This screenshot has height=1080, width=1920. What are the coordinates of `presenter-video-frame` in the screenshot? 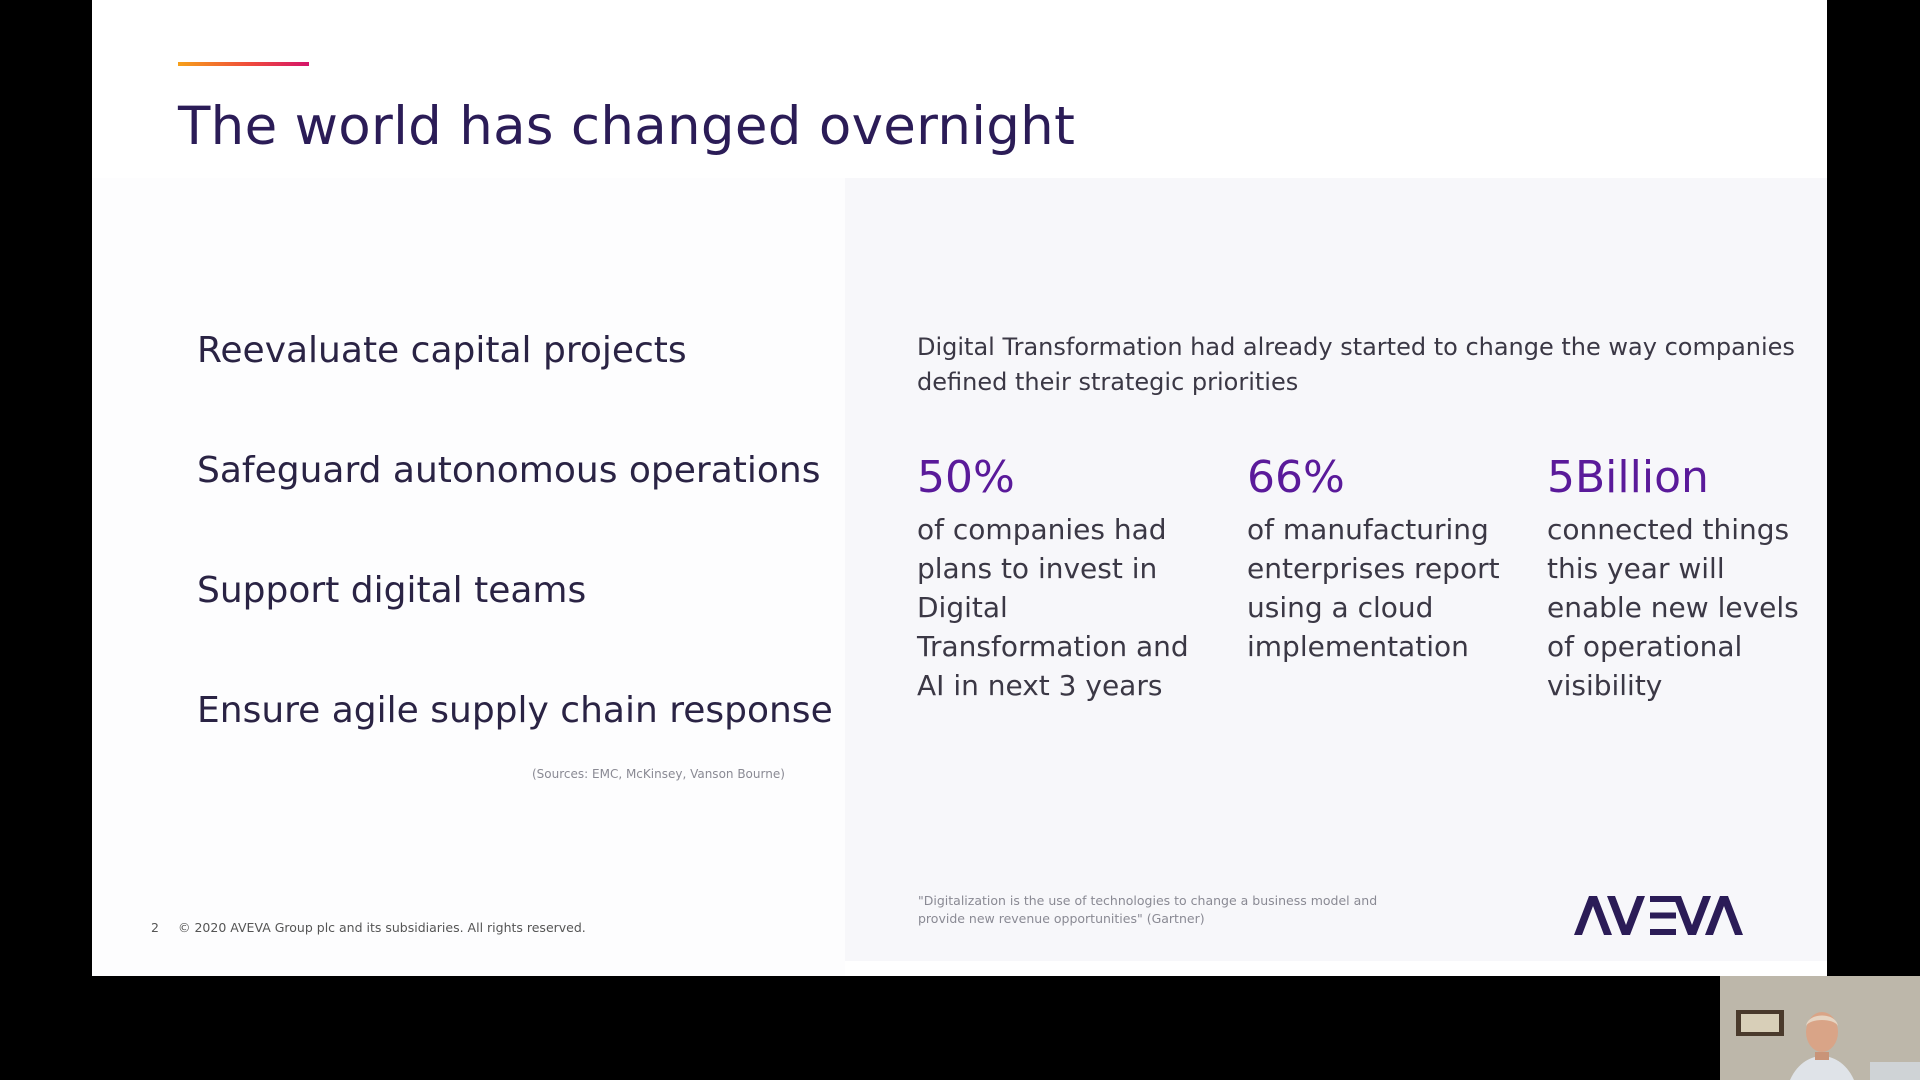 It's located at (1820, 1028).